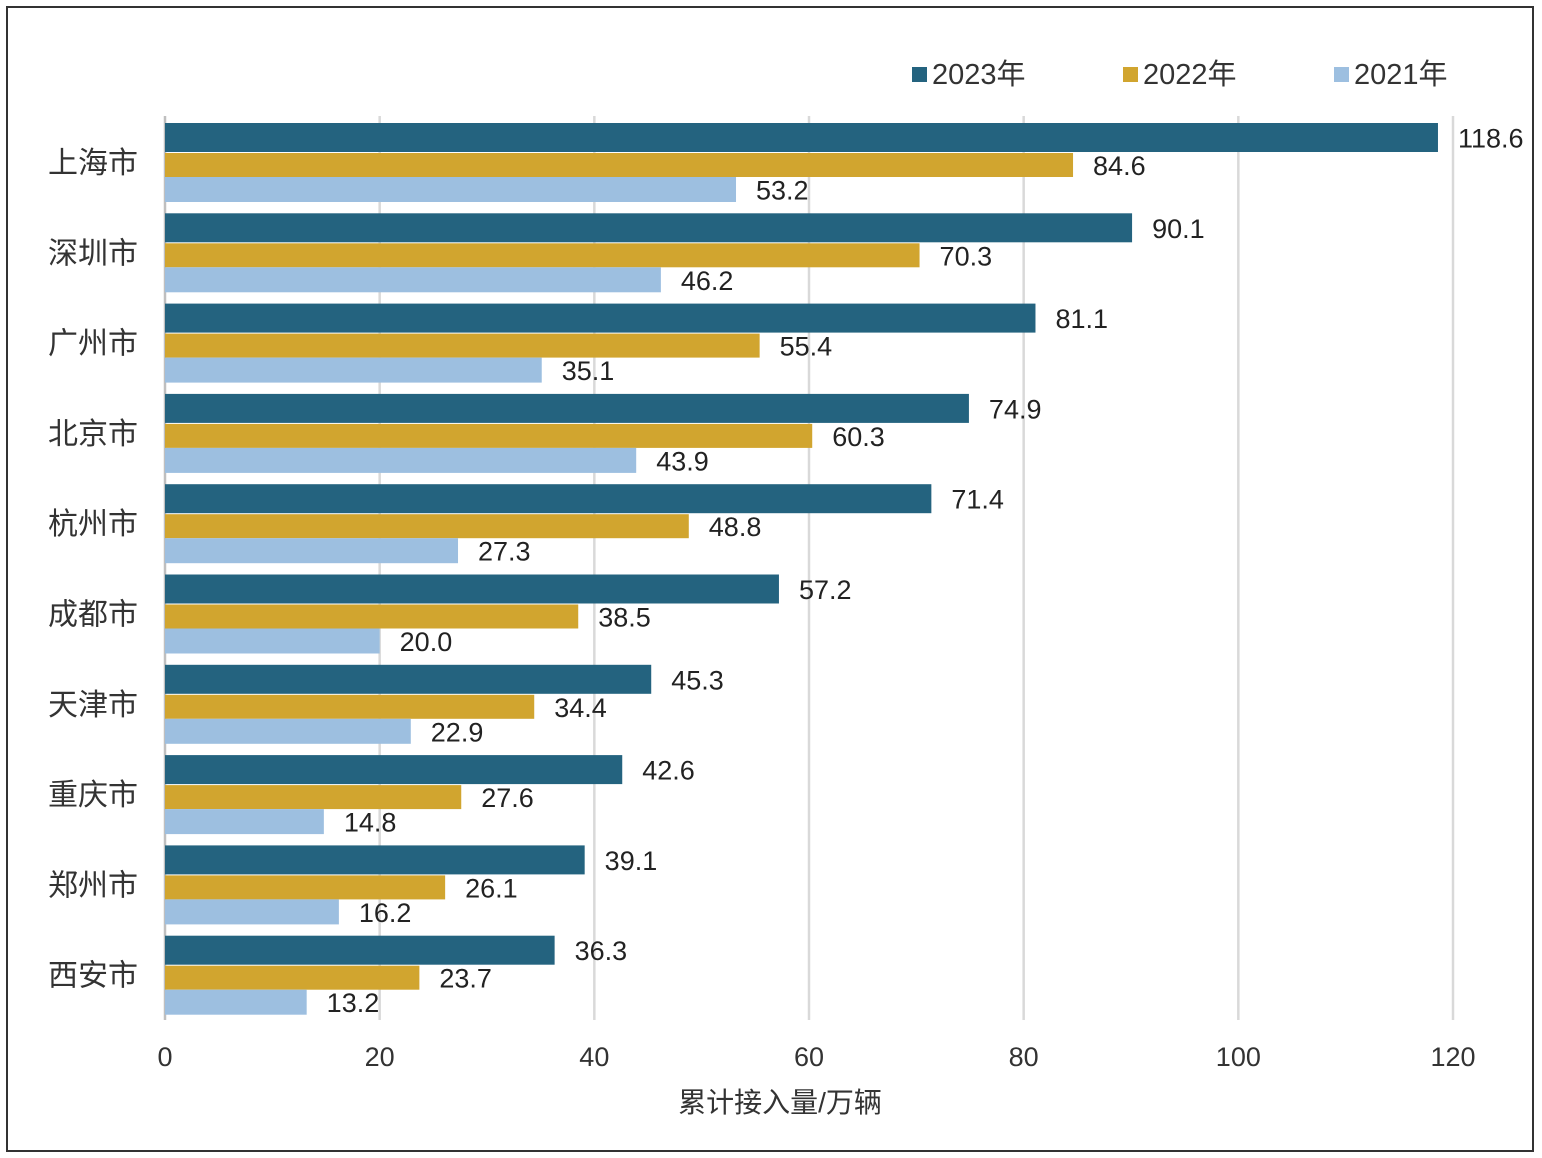  What do you see at coordinates (164, 1057) in the screenshot?
I see `x-tick-label-0: 0` at bounding box center [164, 1057].